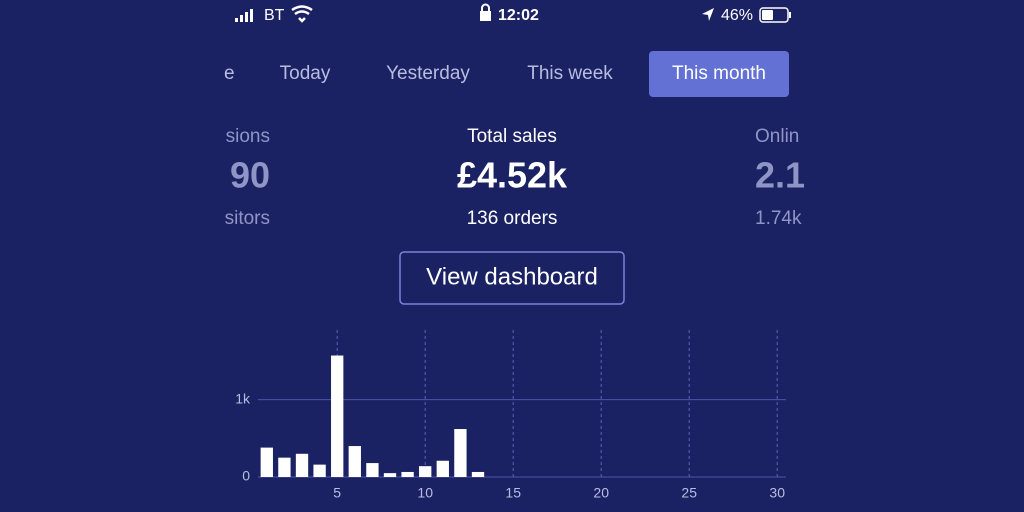 The width and height of the screenshot is (1024, 512). I want to click on tab-selected: This month, so click(719, 73).